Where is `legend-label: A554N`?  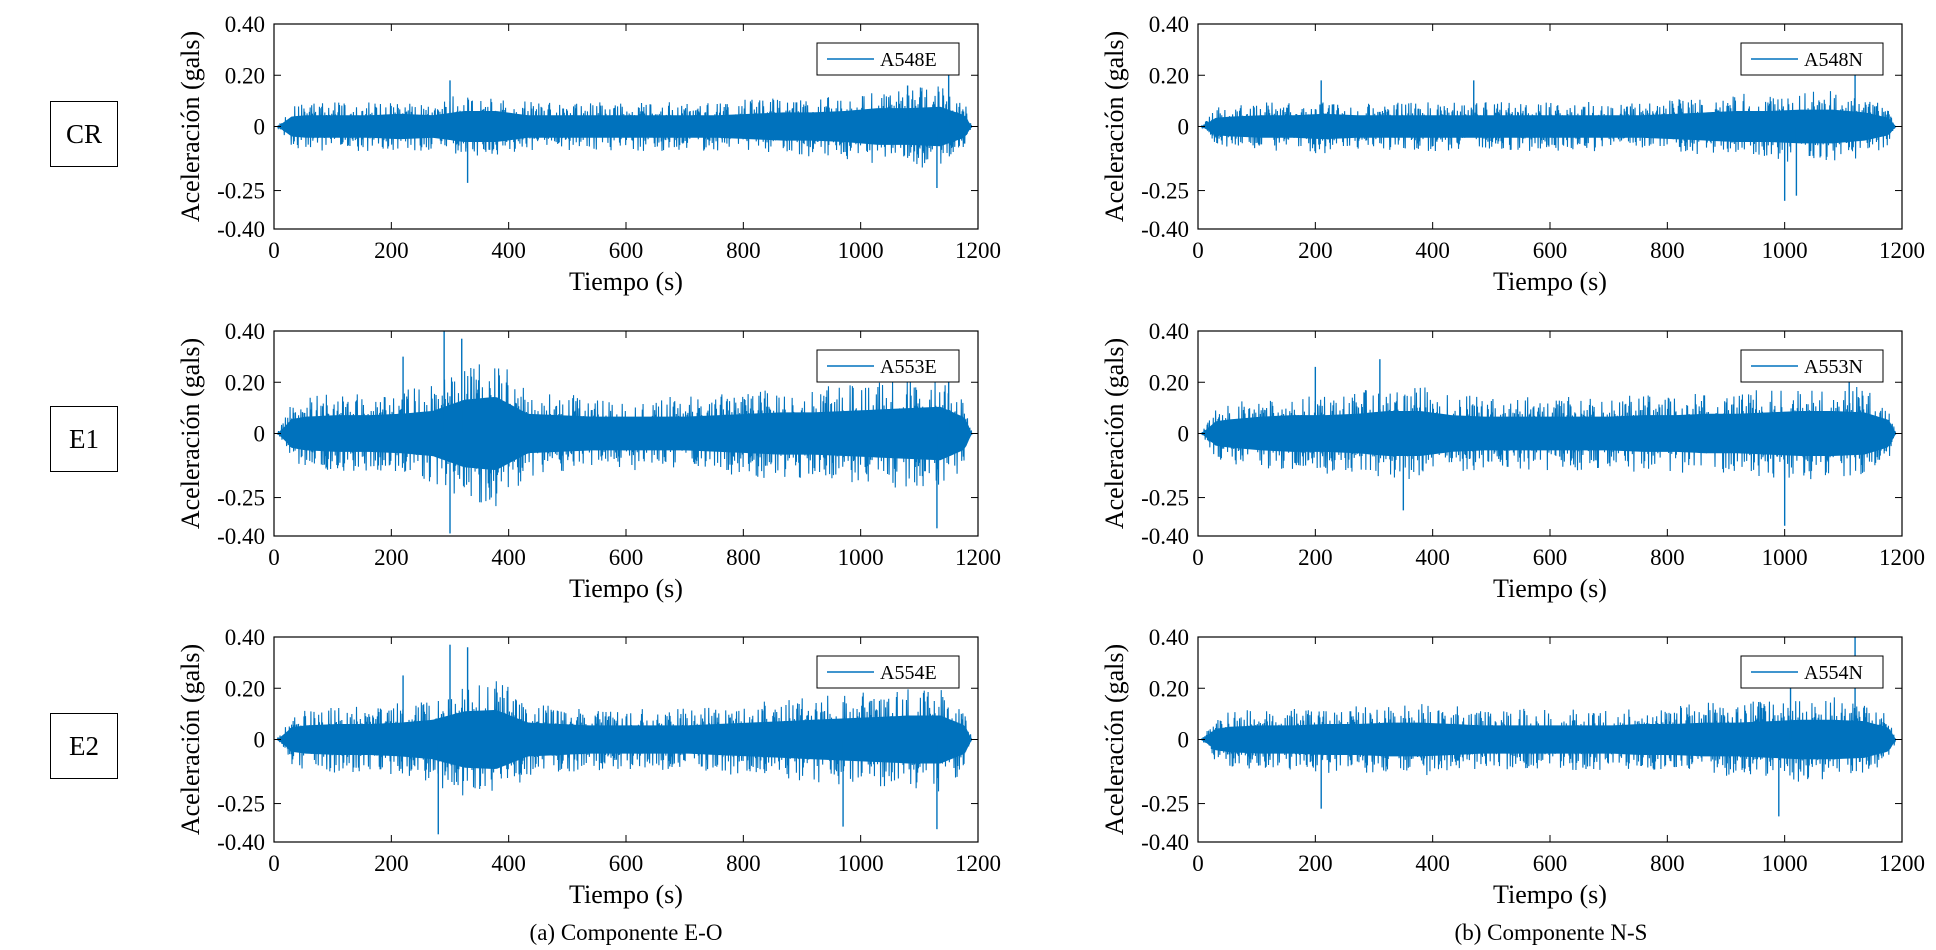 legend-label: A554N is located at coordinates (1833, 673).